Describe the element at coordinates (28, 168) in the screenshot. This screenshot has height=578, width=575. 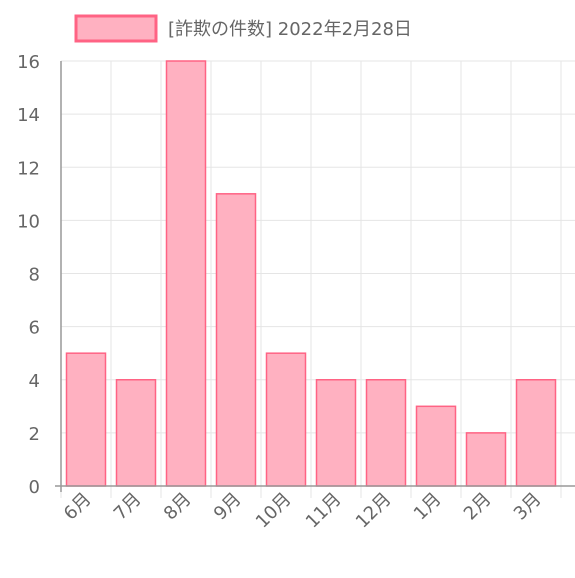
I see `y-tick-label: 12` at that location.